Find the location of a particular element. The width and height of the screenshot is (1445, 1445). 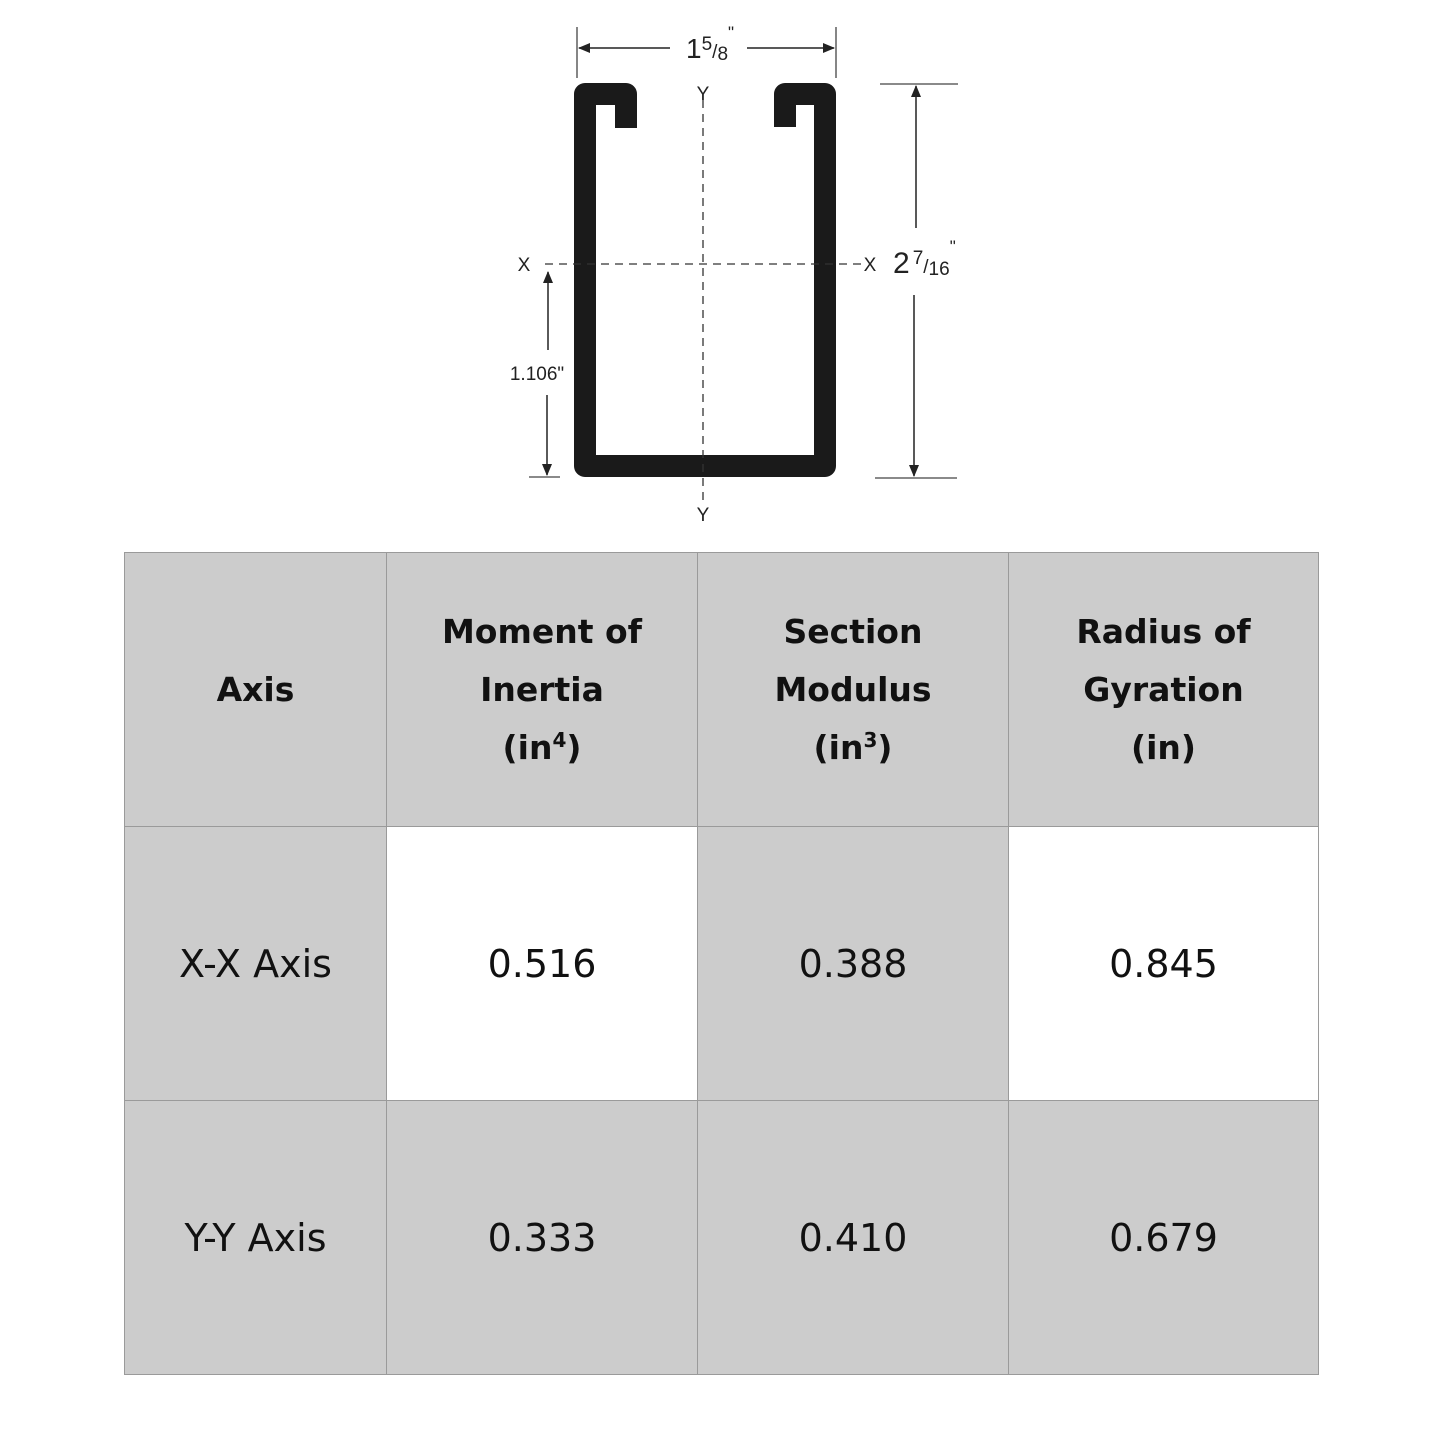

centroid-dimension: 1.106" is located at coordinates (537, 374).